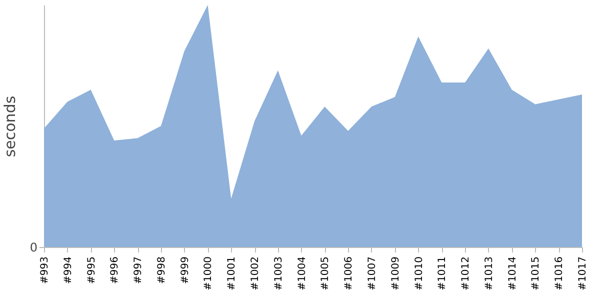 The height and width of the screenshot is (300, 600). What do you see at coordinates (185, 270) in the screenshot?
I see `x-tick-label: #999` at bounding box center [185, 270].